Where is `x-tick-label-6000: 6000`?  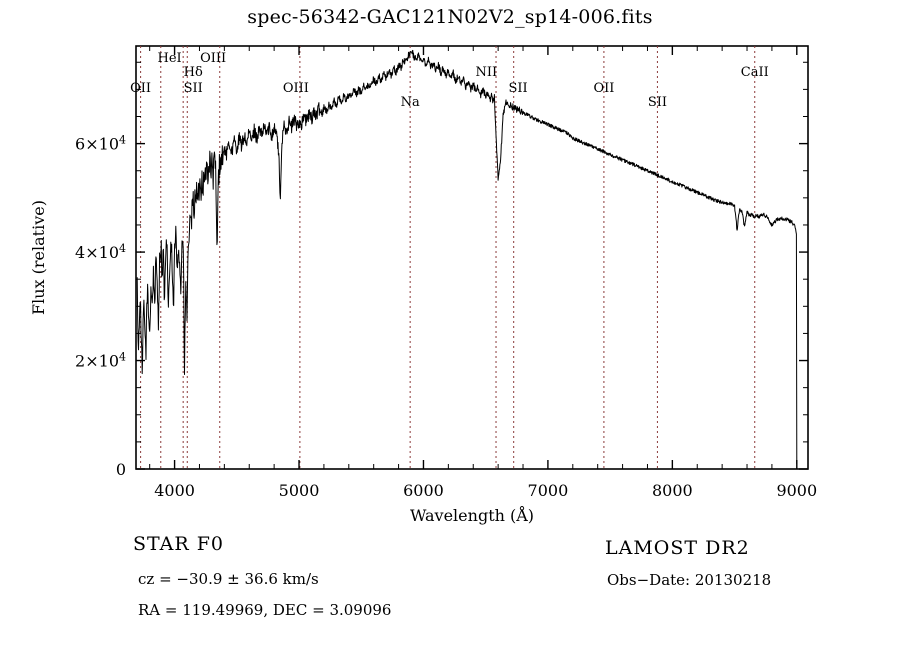 x-tick-label-6000: 6000 is located at coordinates (423, 490).